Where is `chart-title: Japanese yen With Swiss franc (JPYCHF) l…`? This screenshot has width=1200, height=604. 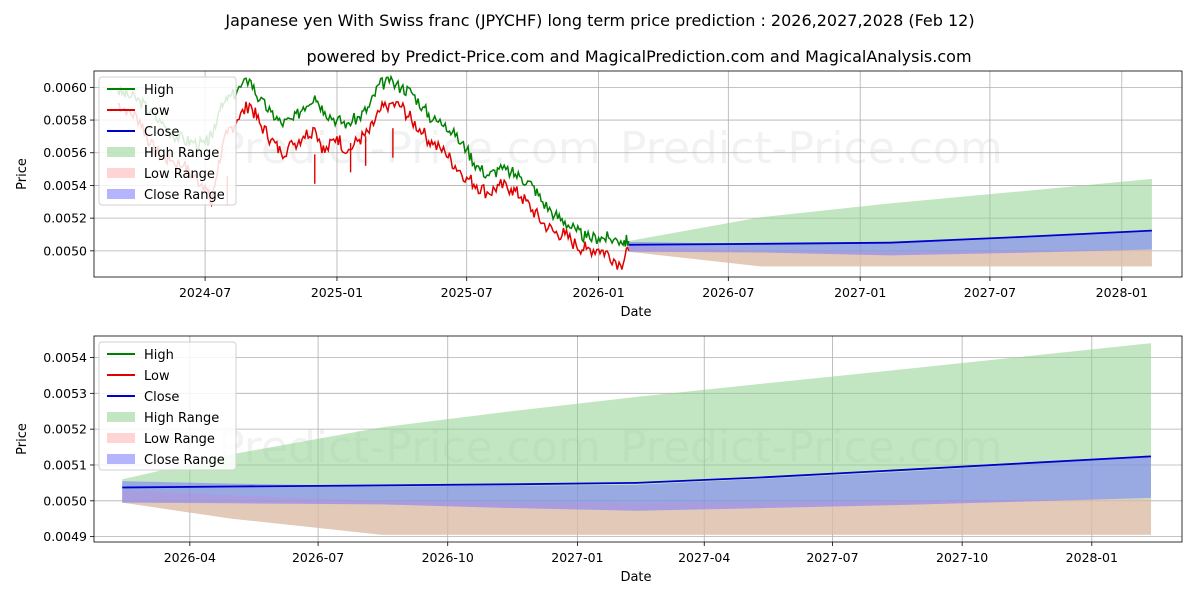 chart-title: Japanese yen With Swiss franc (JPYCHF) l… is located at coordinates (599, 20).